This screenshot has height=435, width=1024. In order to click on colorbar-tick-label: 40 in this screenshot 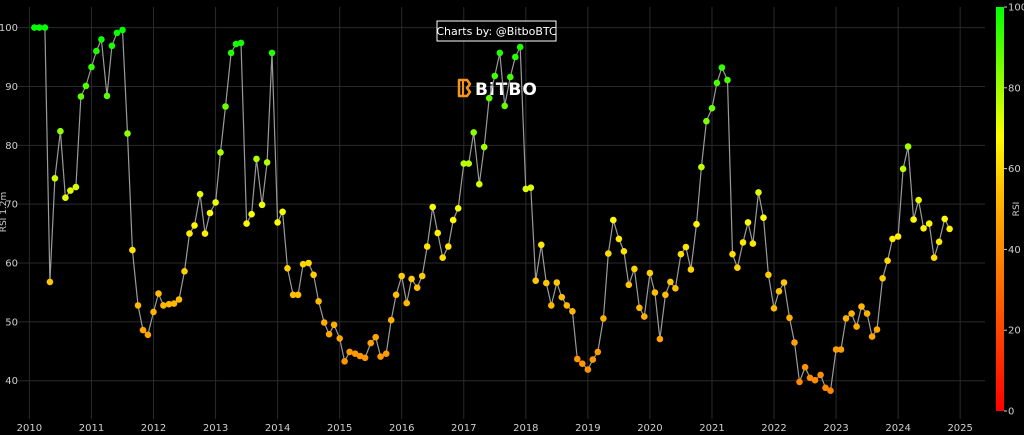, I will do `click(1014, 250)`.